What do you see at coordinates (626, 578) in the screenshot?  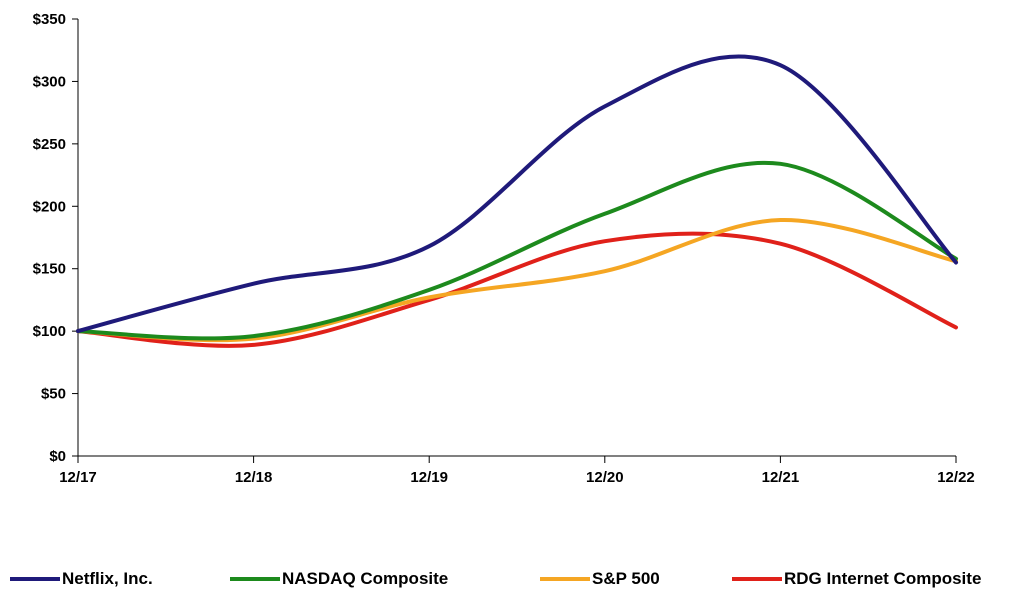 I see `legend-label-sp500: S&P 500` at bounding box center [626, 578].